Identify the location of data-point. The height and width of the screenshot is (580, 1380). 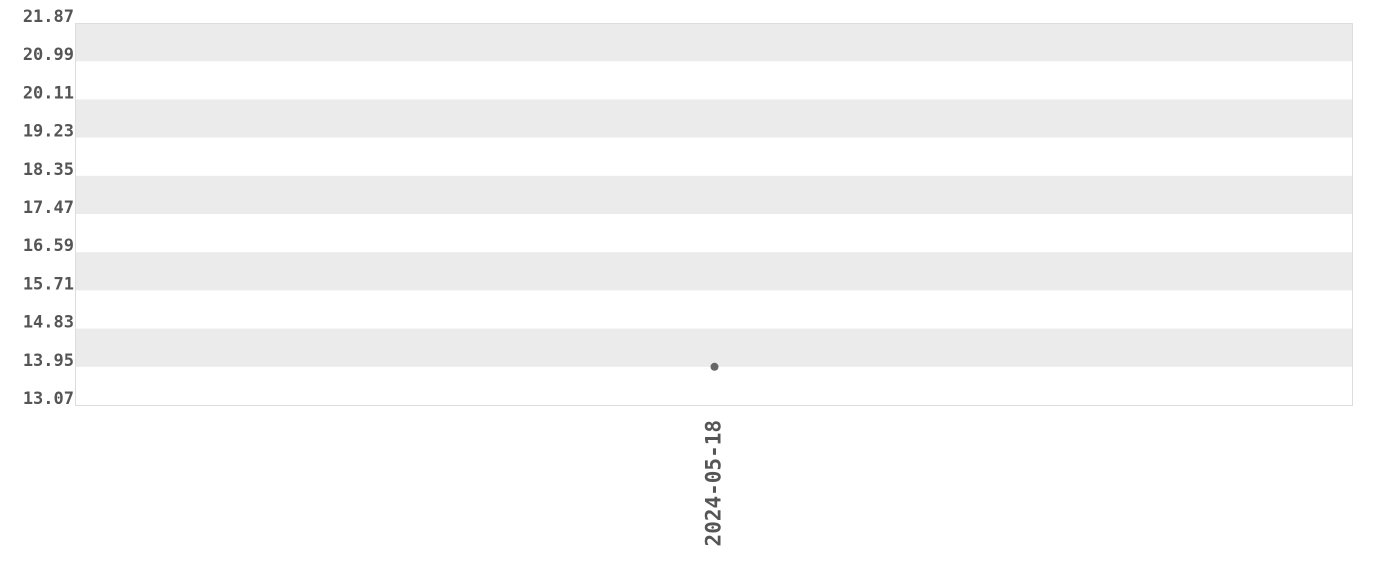
(714, 366).